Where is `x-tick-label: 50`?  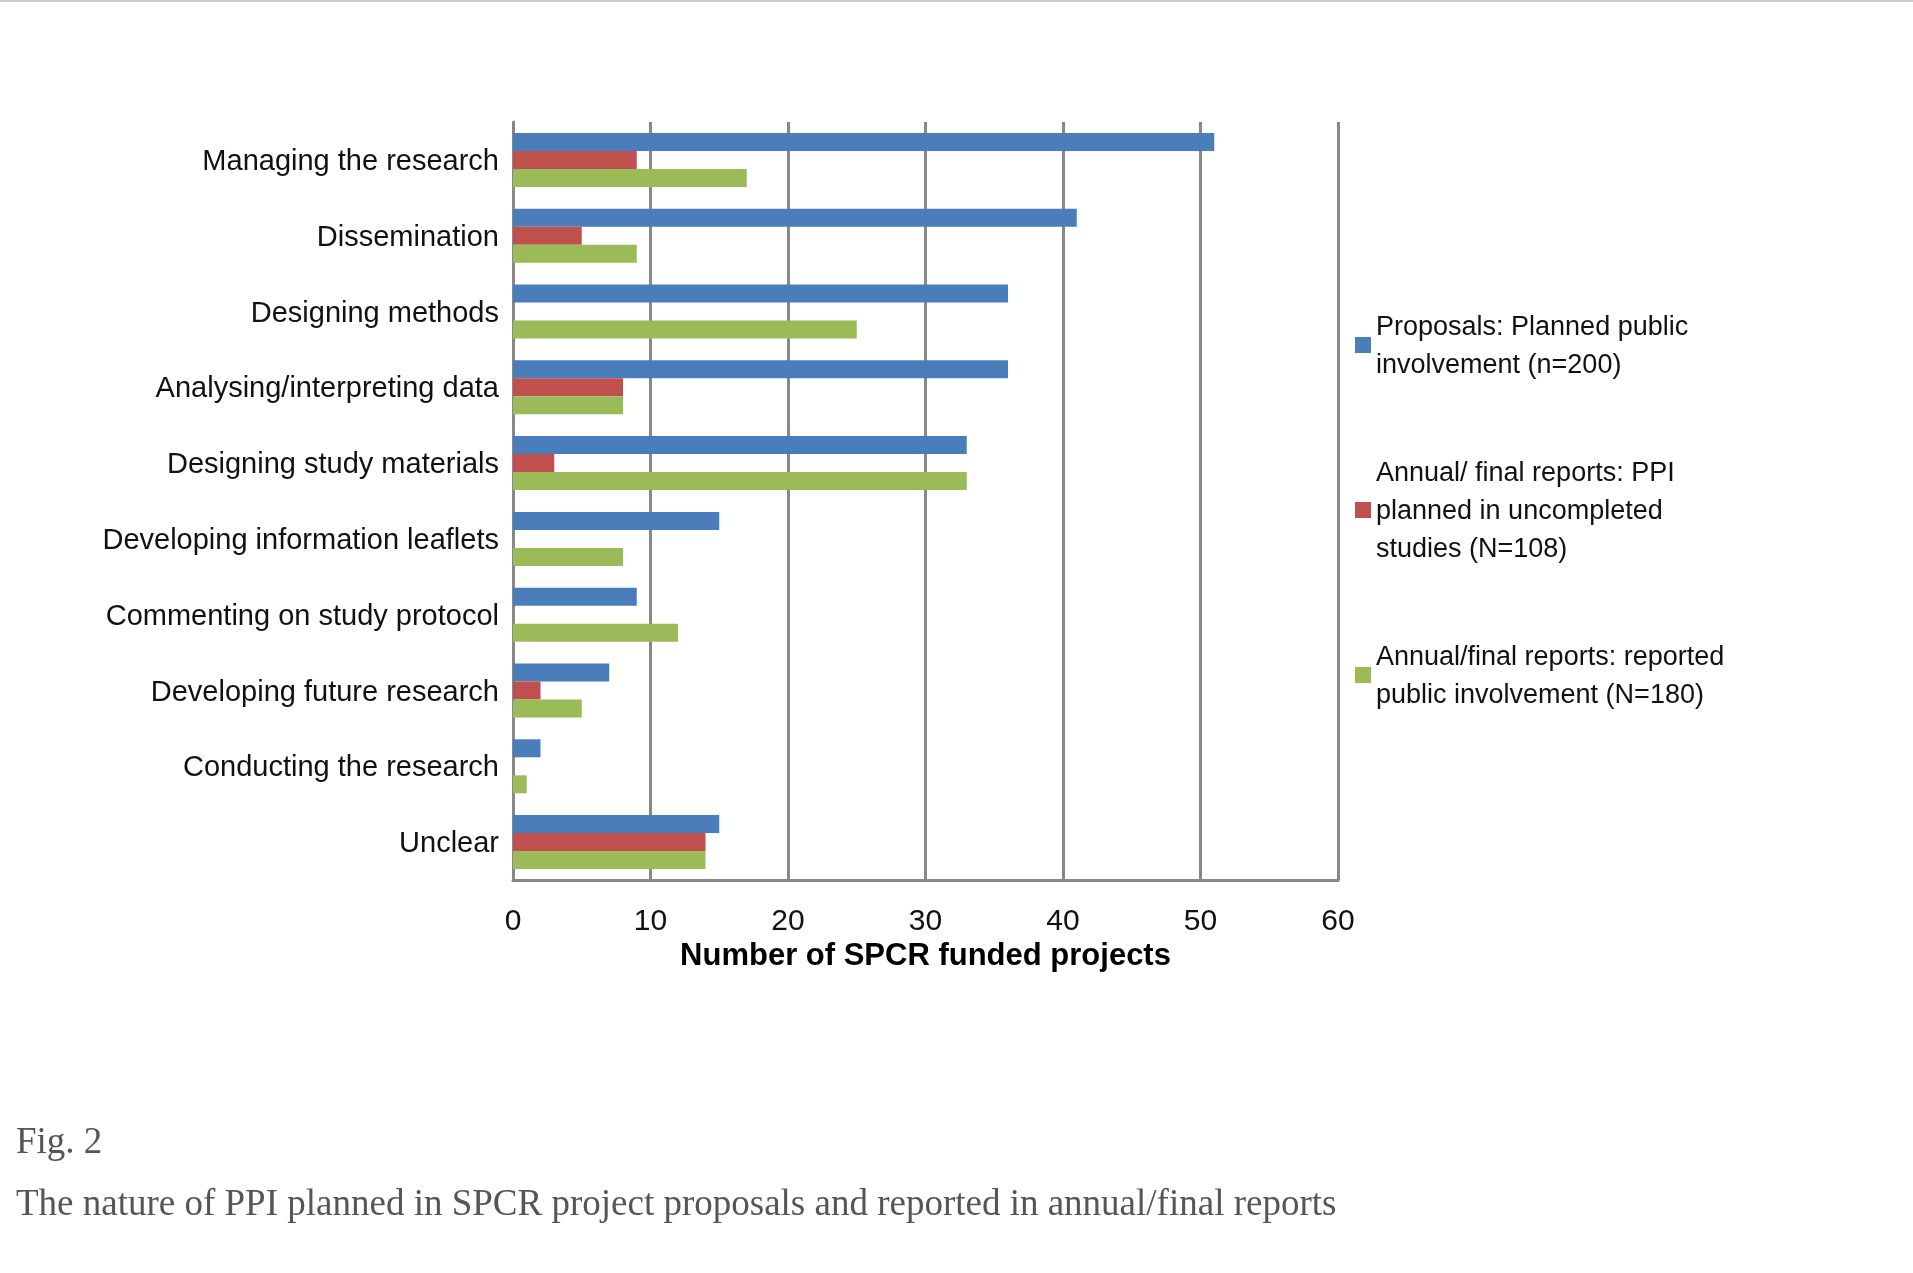
x-tick-label: 50 is located at coordinates (1200, 919).